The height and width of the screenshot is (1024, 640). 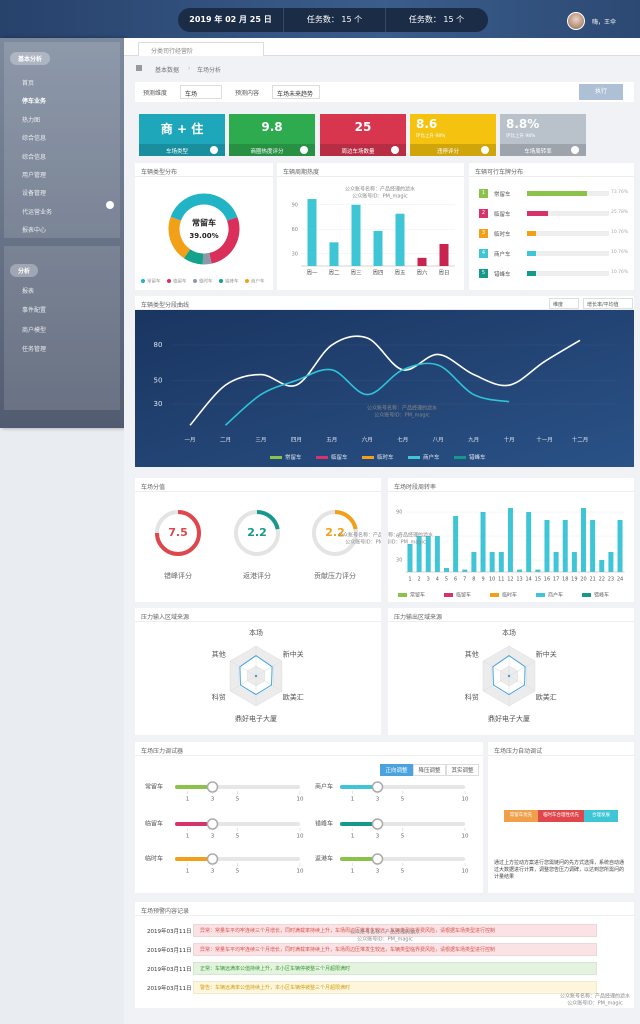 What do you see at coordinates (167, 70) in the screenshot?
I see `breadcrumb: 基本数据` at bounding box center [167, 70].